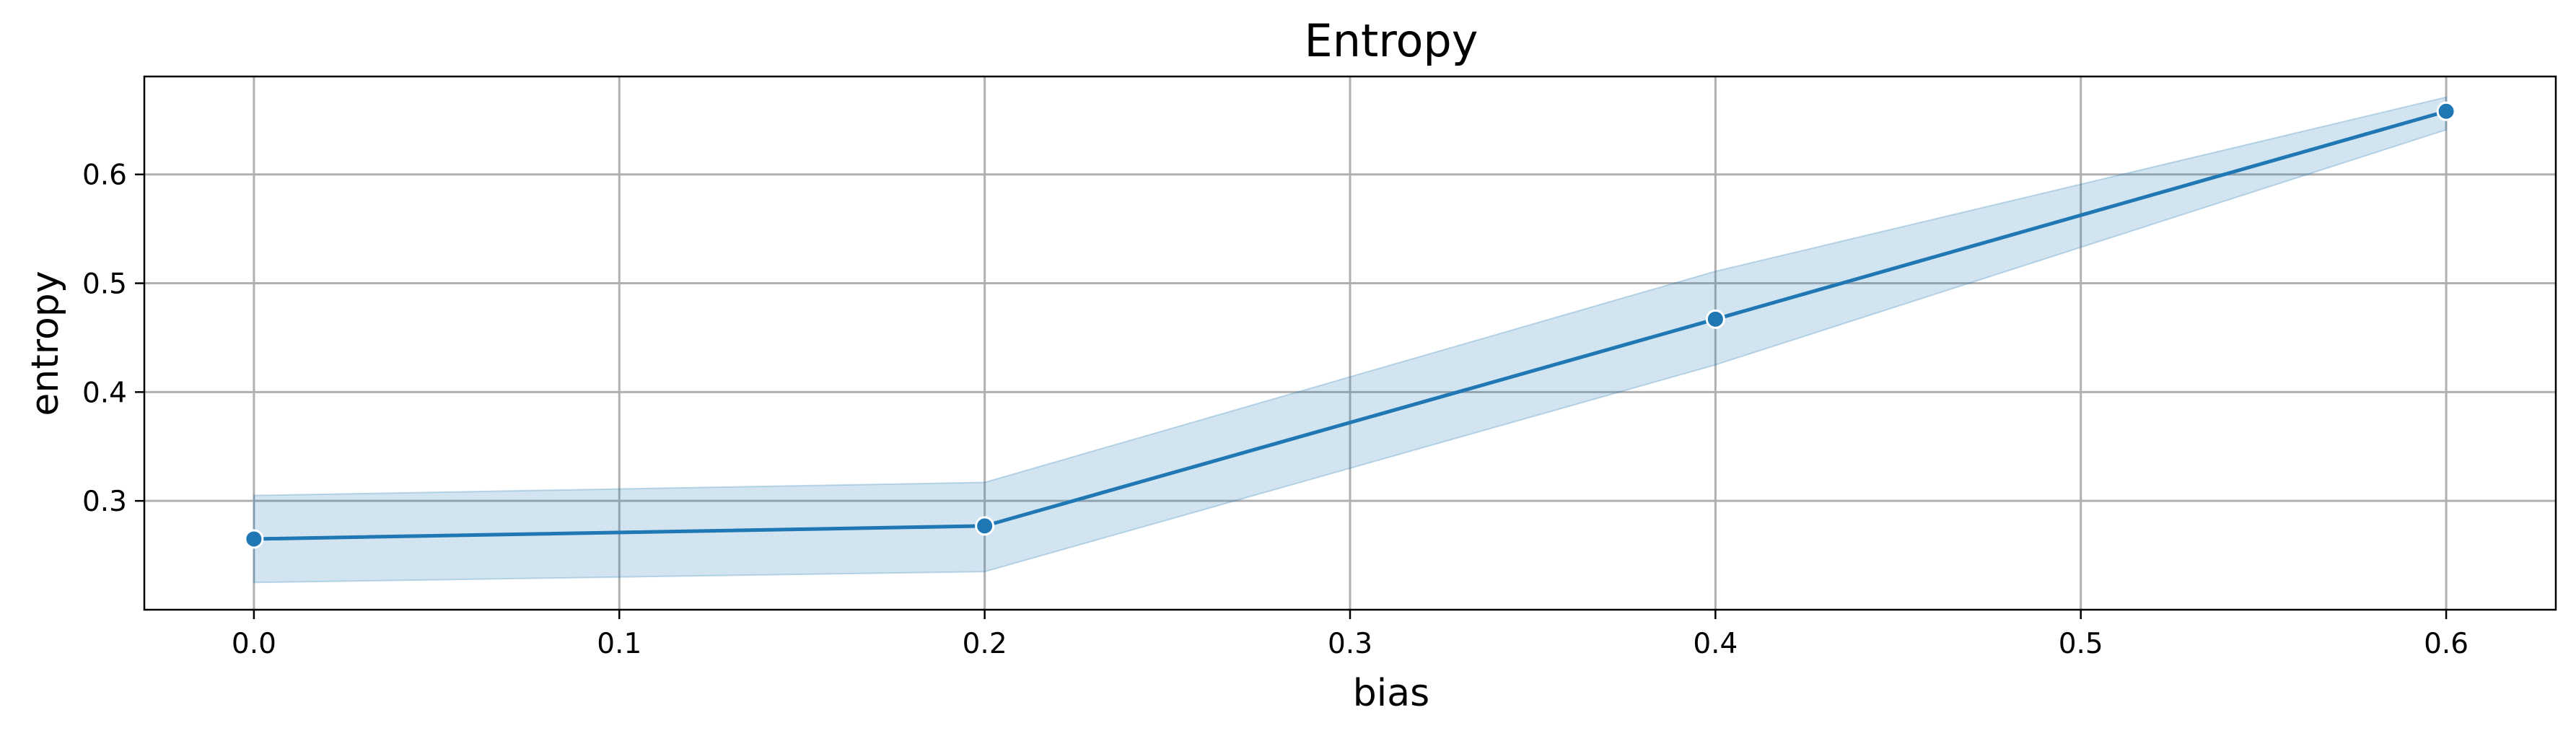 The height and width of the screenshot is (736, 2576). Describe the element at coordinates (1716, 644) in the screenshot. I see `x-tick-label: 0.4` at that location.